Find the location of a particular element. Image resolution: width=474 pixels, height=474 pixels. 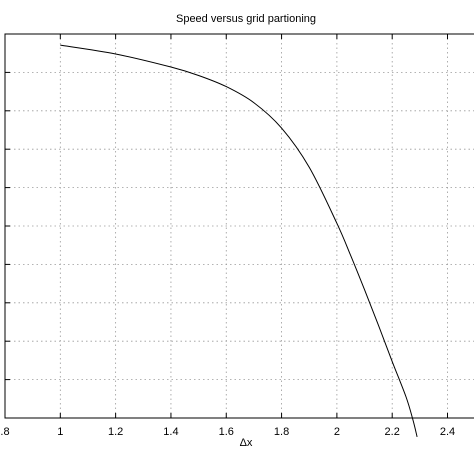

x-tick-label: 1.6 is located at coordinates (226, 432).